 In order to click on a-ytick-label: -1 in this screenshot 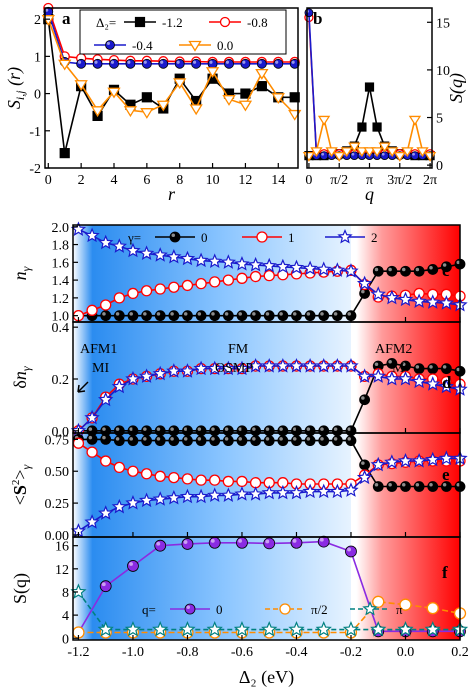, I will do `click(35, 132)`.